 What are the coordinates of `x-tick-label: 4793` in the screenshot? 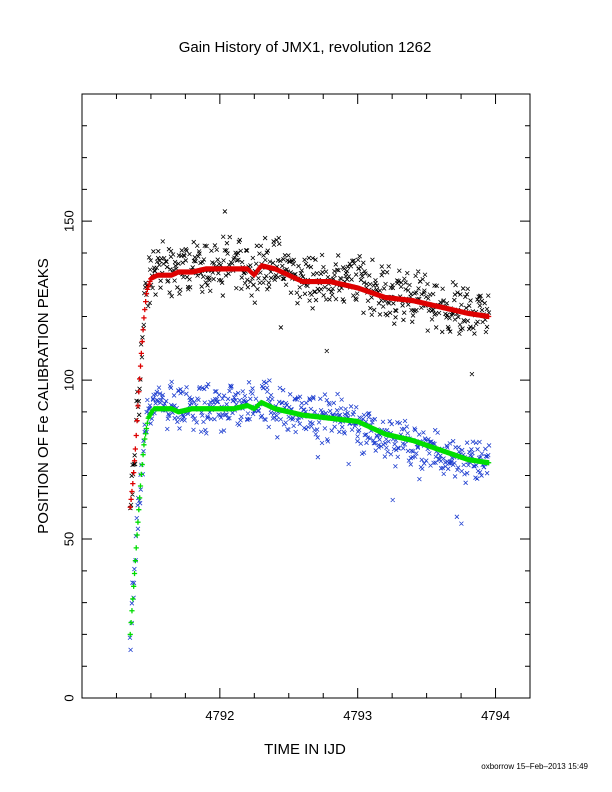 It's located at (357, 715).